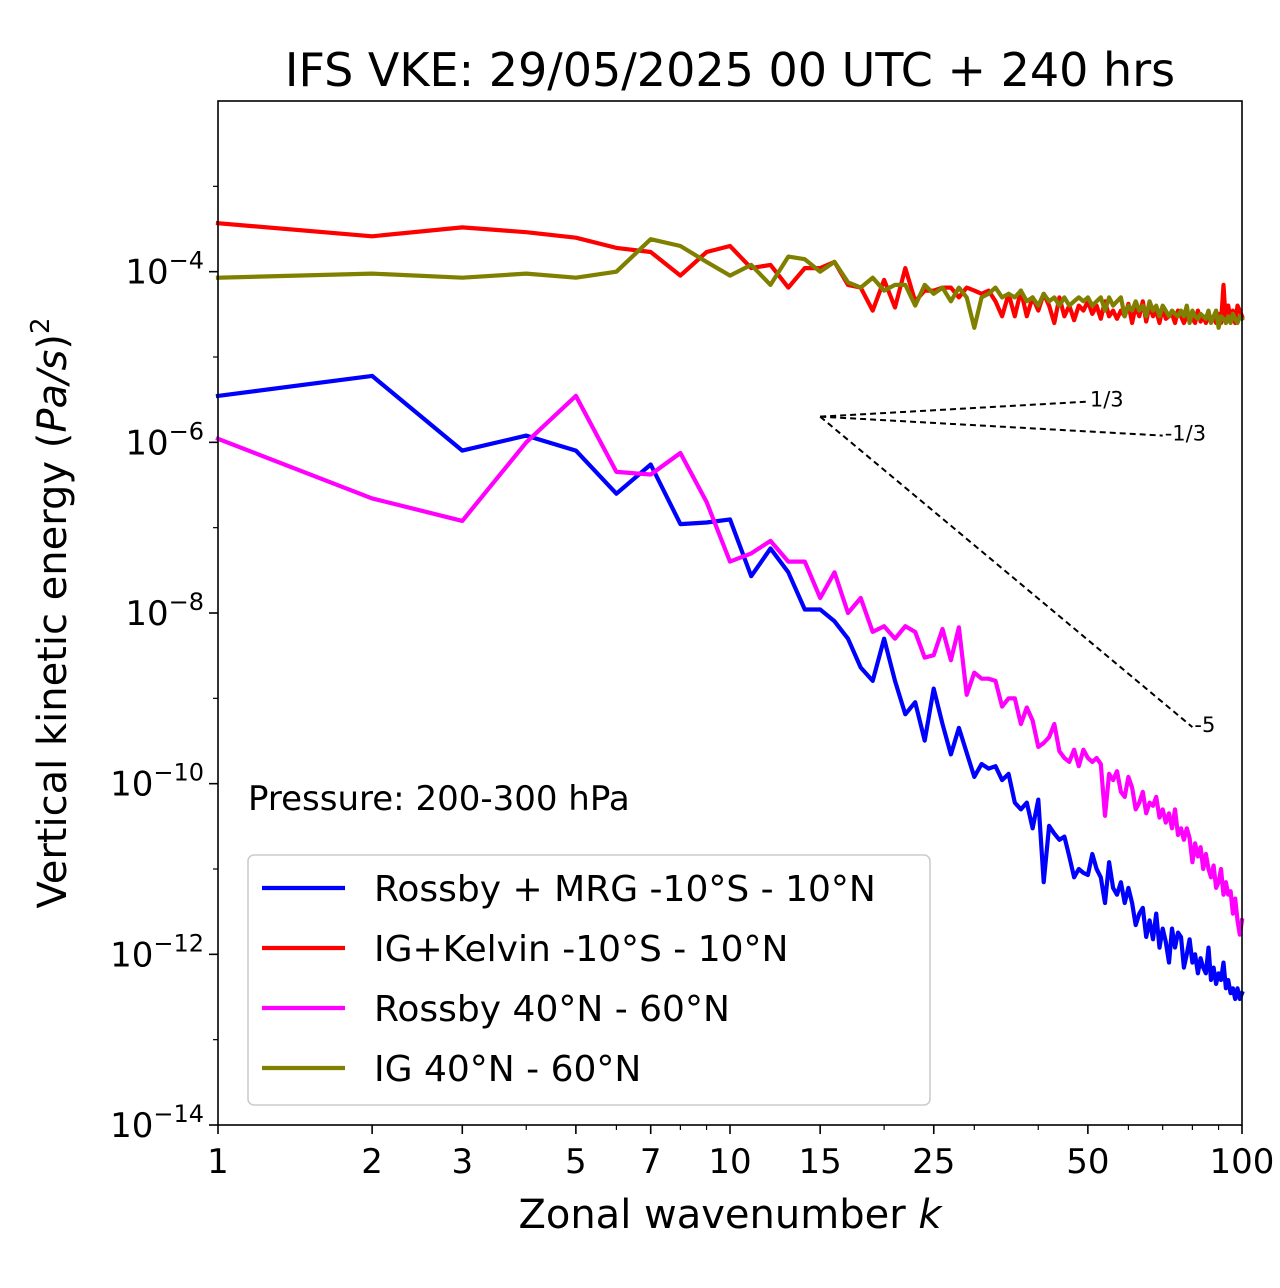 Image resolution: width=1280 pixels, height=1288 pixels. What do you see at coordinates (651, 1162) in the screenshot?
I see `x-tick-label-7: 7` at bounding box center [651, 1162].